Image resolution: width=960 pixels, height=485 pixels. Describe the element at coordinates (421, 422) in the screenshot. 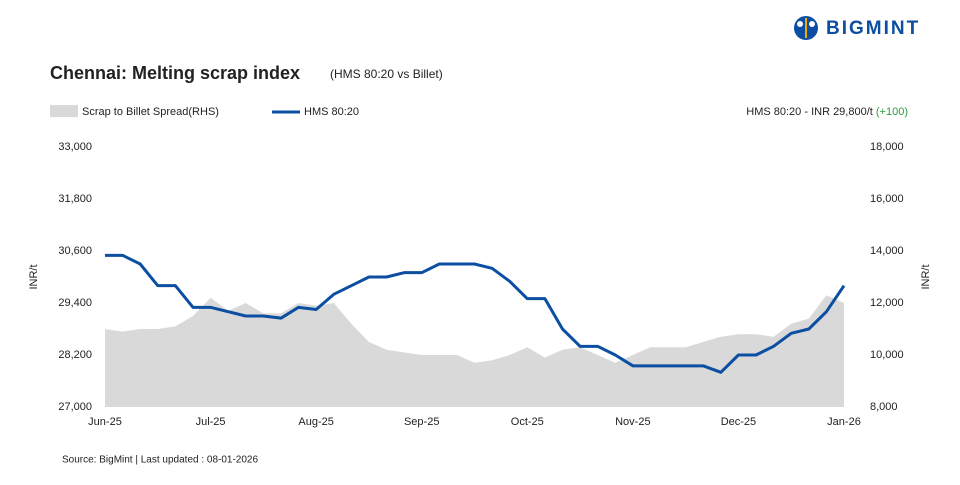

I see `x-tick-label: Sep-25` at that location.